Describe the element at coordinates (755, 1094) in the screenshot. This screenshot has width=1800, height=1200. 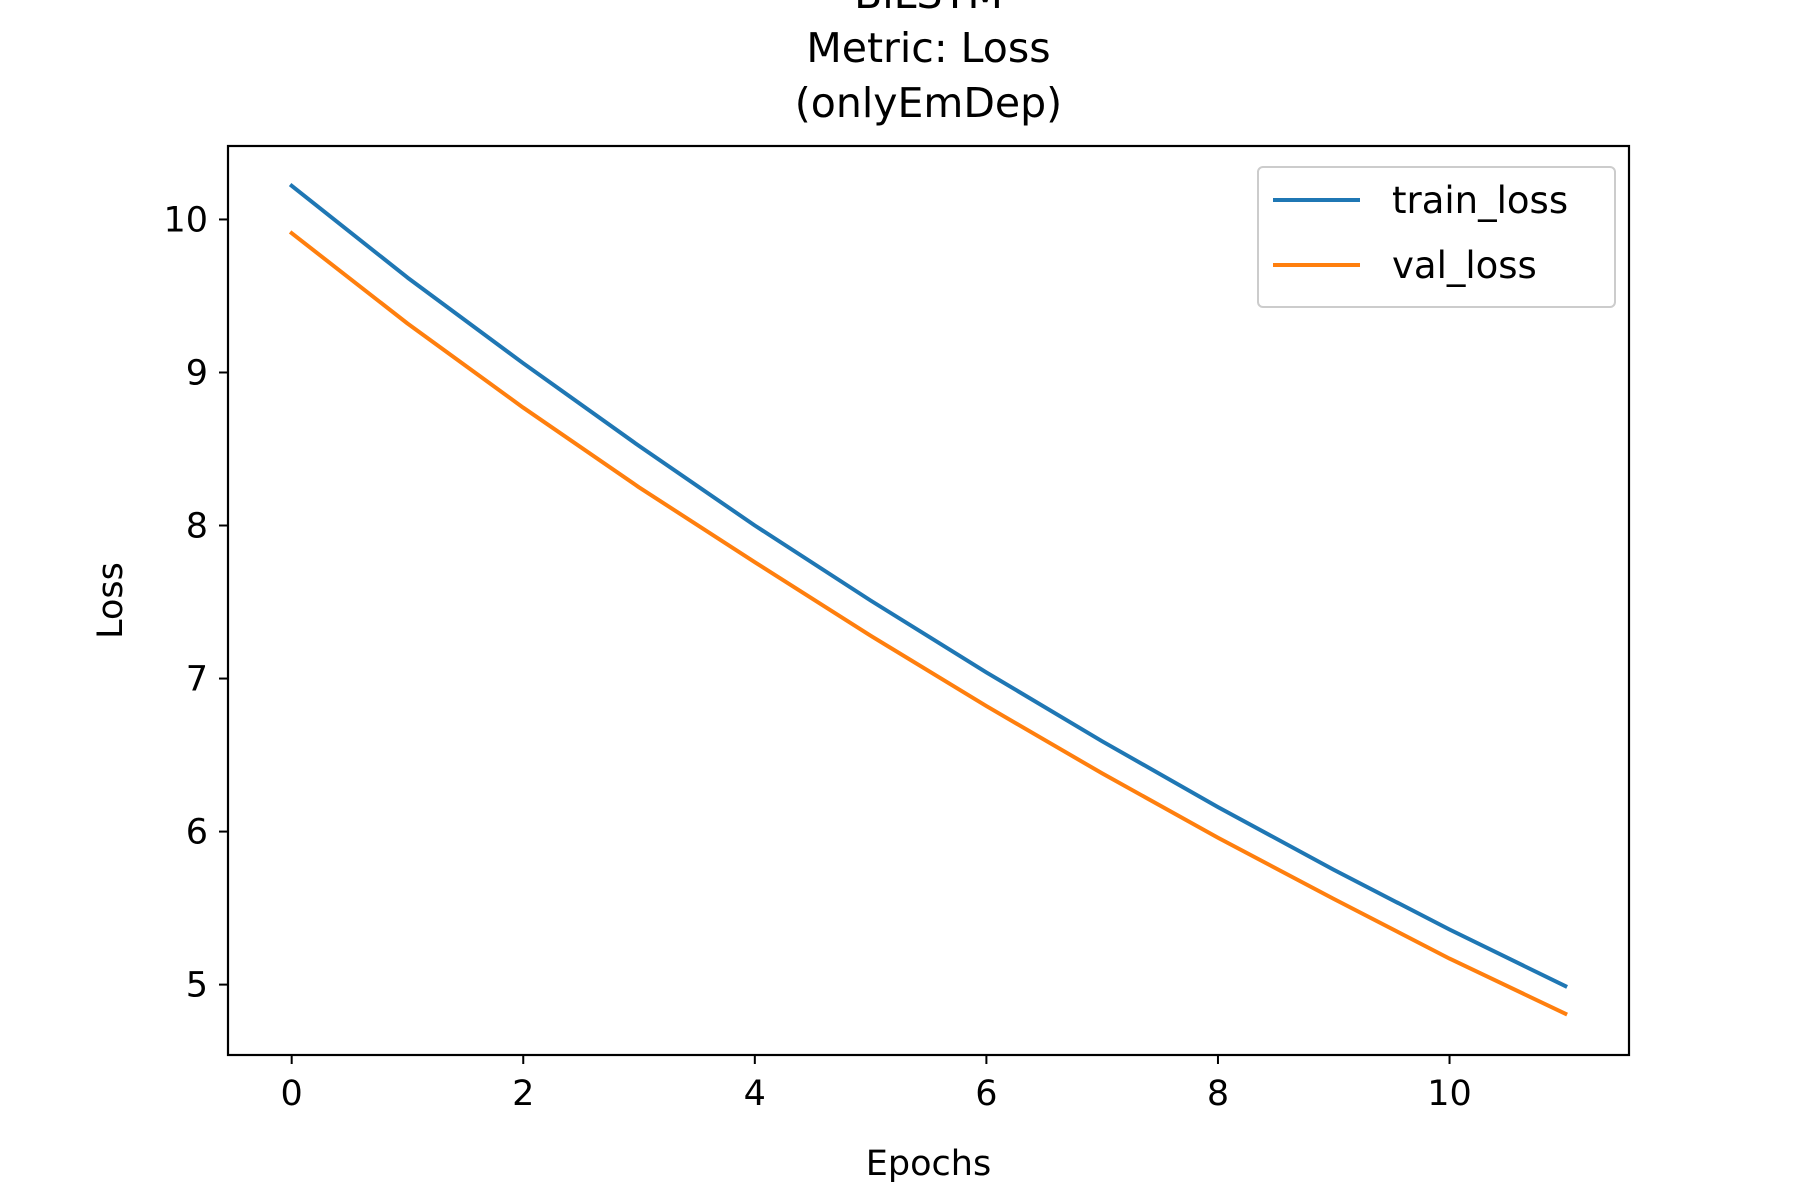
I see `x-tick-label: 4` at that location.